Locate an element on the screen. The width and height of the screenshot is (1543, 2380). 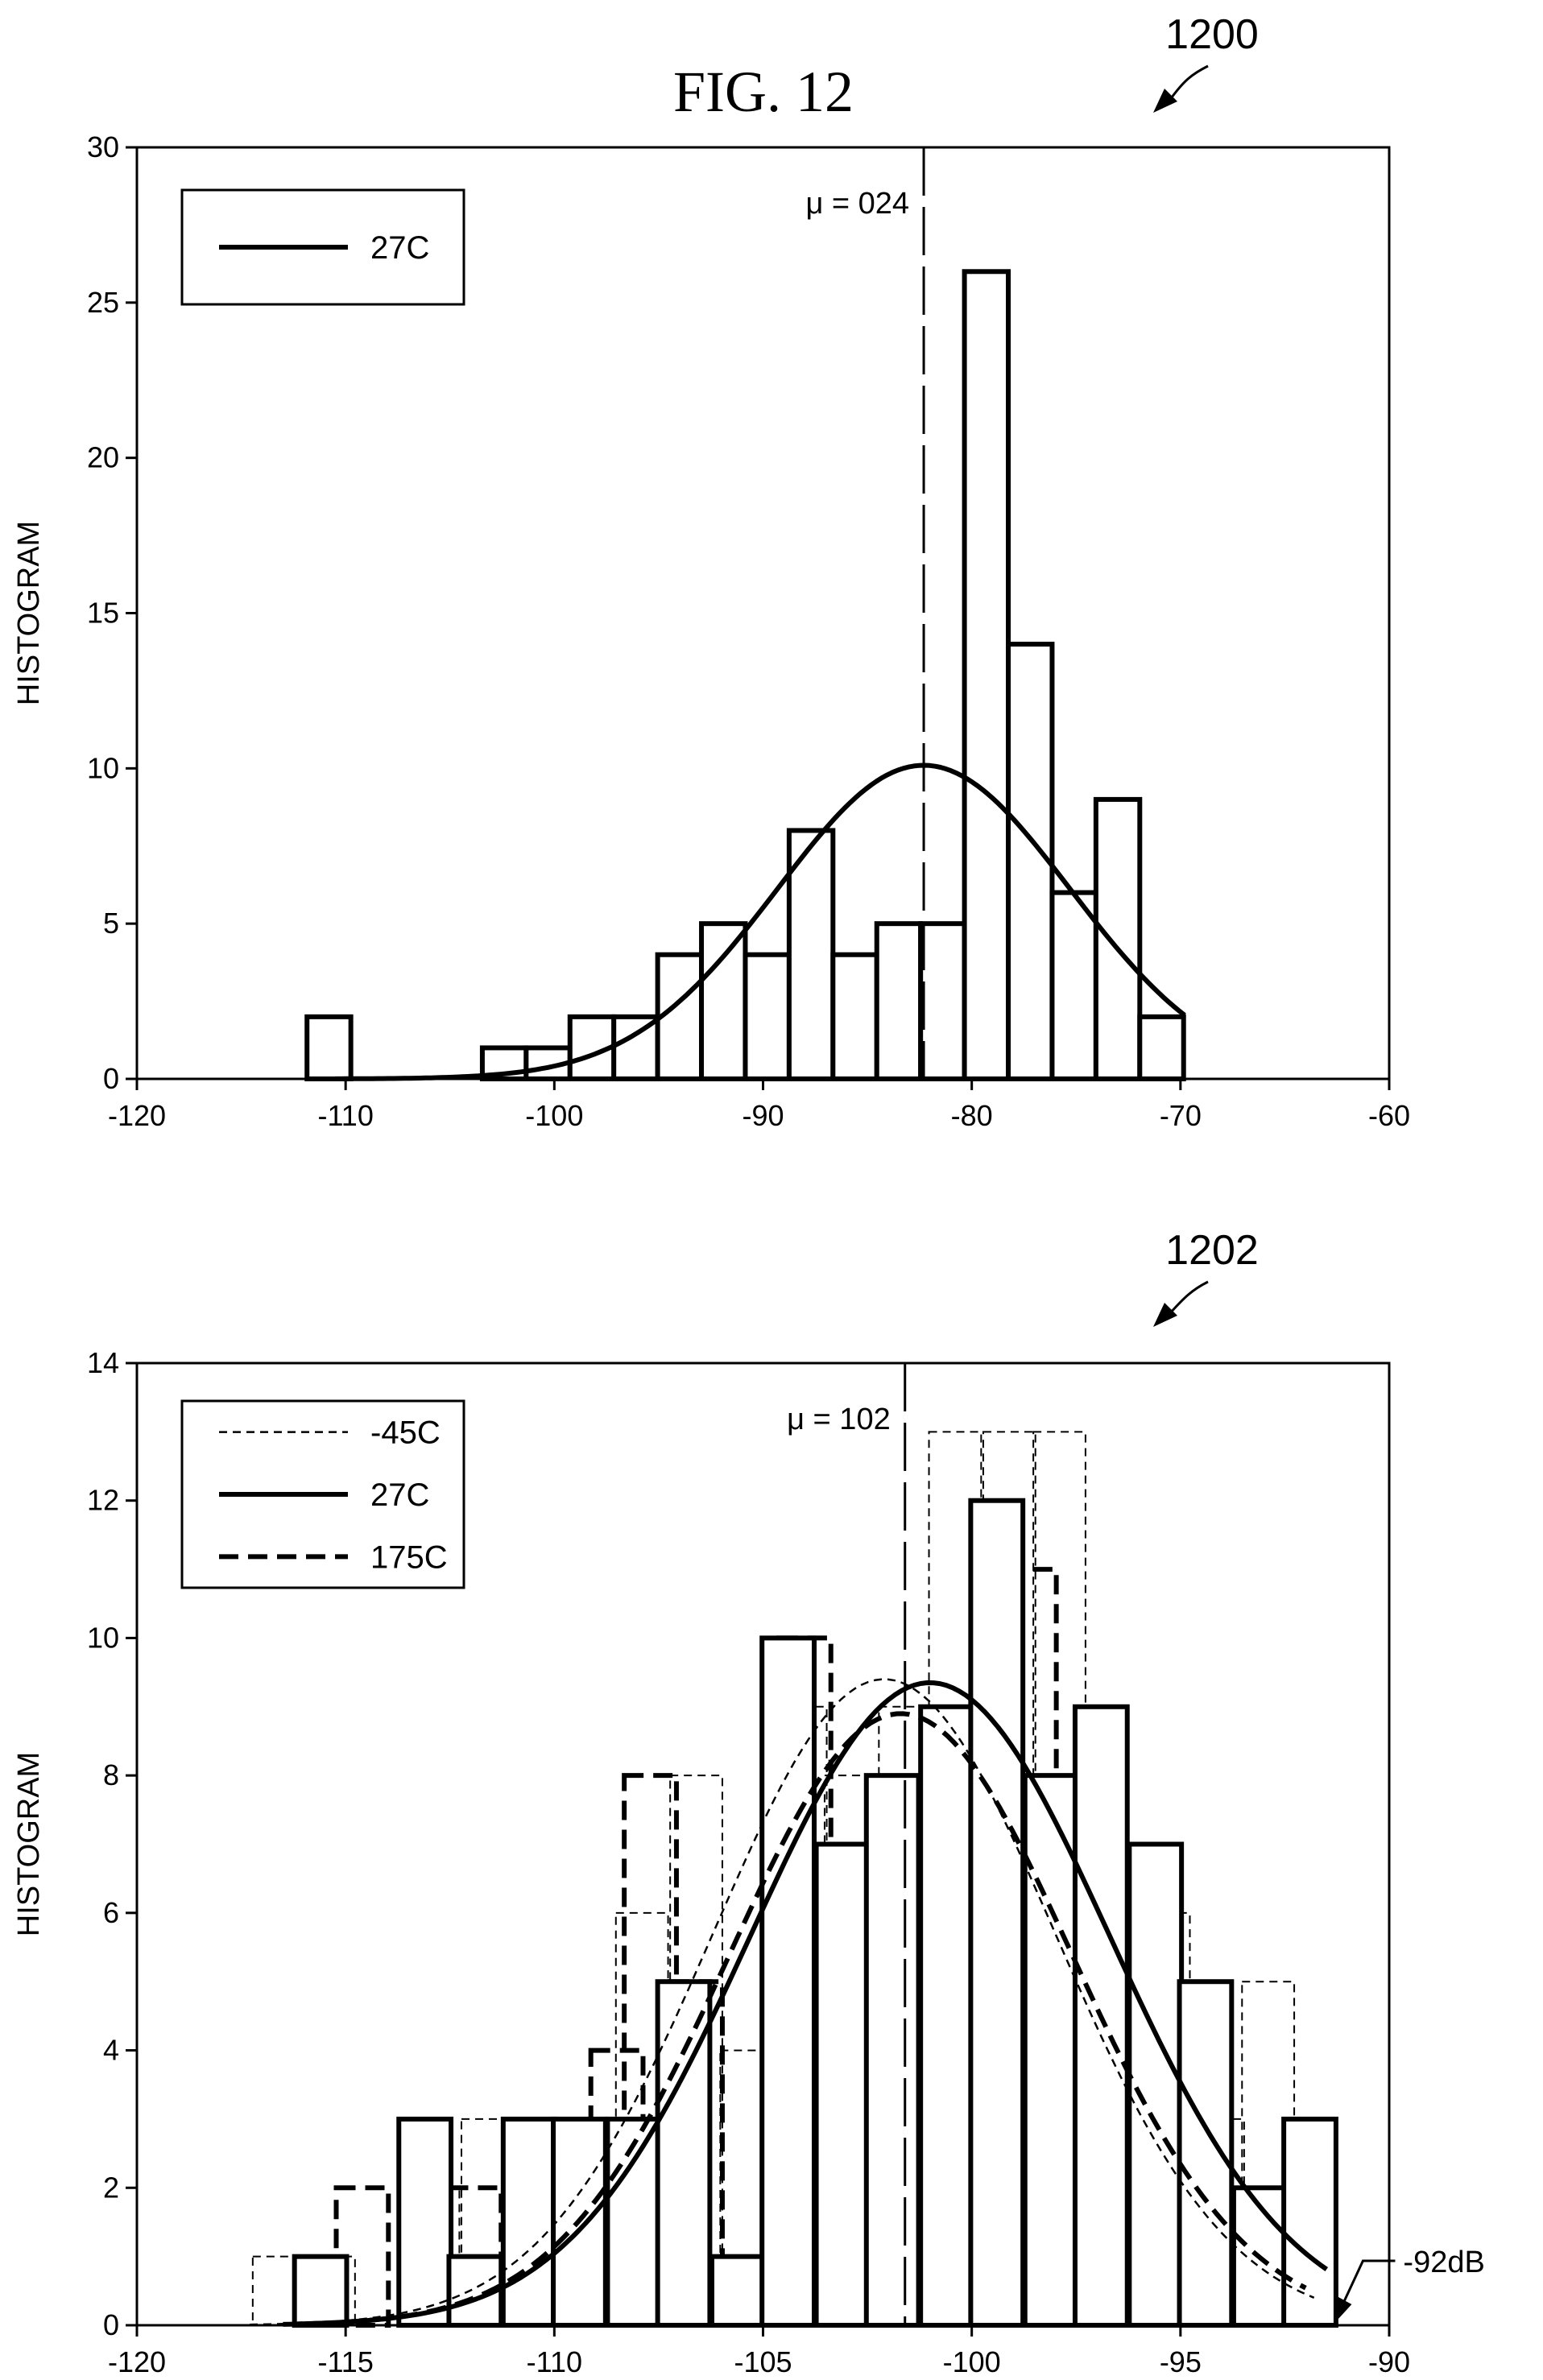
chart1-x-tick-label: -110 is located at coordinates (345, 1116).